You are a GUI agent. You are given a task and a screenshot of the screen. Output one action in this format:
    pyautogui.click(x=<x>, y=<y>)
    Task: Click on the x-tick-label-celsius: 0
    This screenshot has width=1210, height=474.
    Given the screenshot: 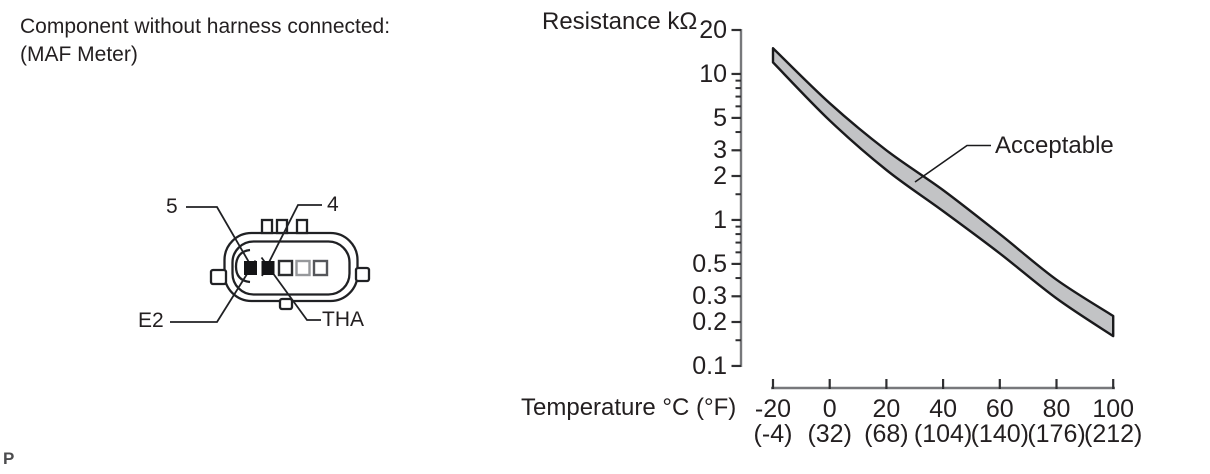 What is the action you would take?
    pyautogui.click(x=829, y=409)
    